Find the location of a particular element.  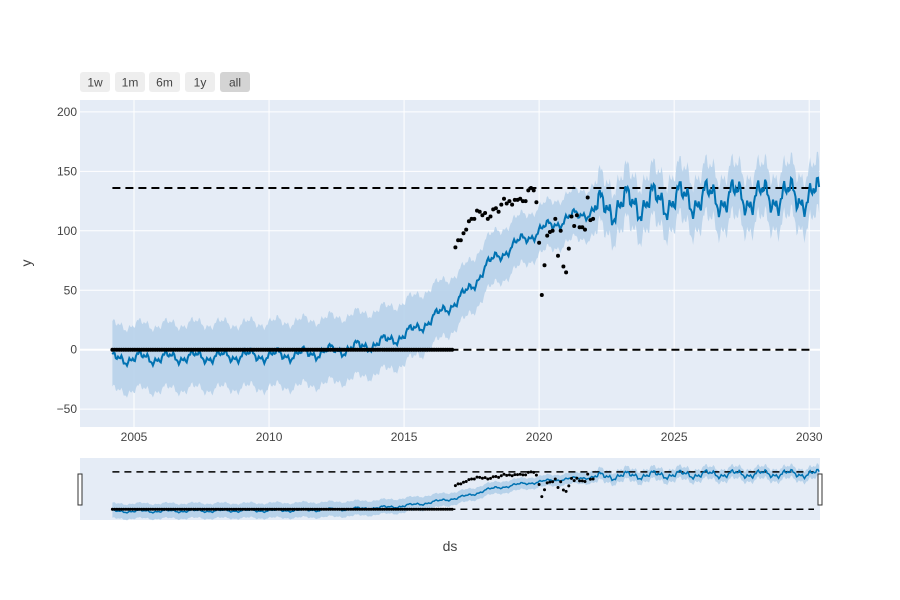

x-tick-label: 2015 is located at coordinates (404, 437).